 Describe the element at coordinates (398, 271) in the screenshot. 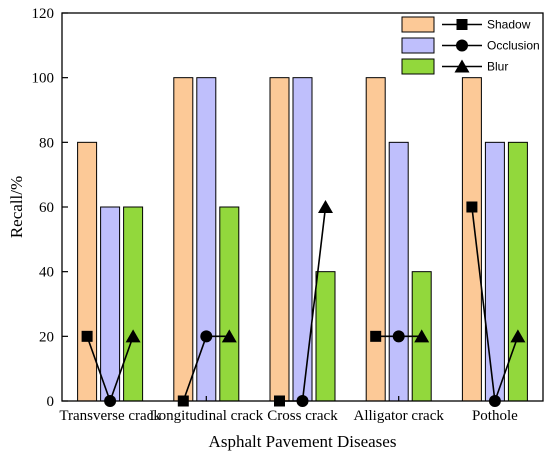

I see `bar-occlusion-alligator-crack` at that location.